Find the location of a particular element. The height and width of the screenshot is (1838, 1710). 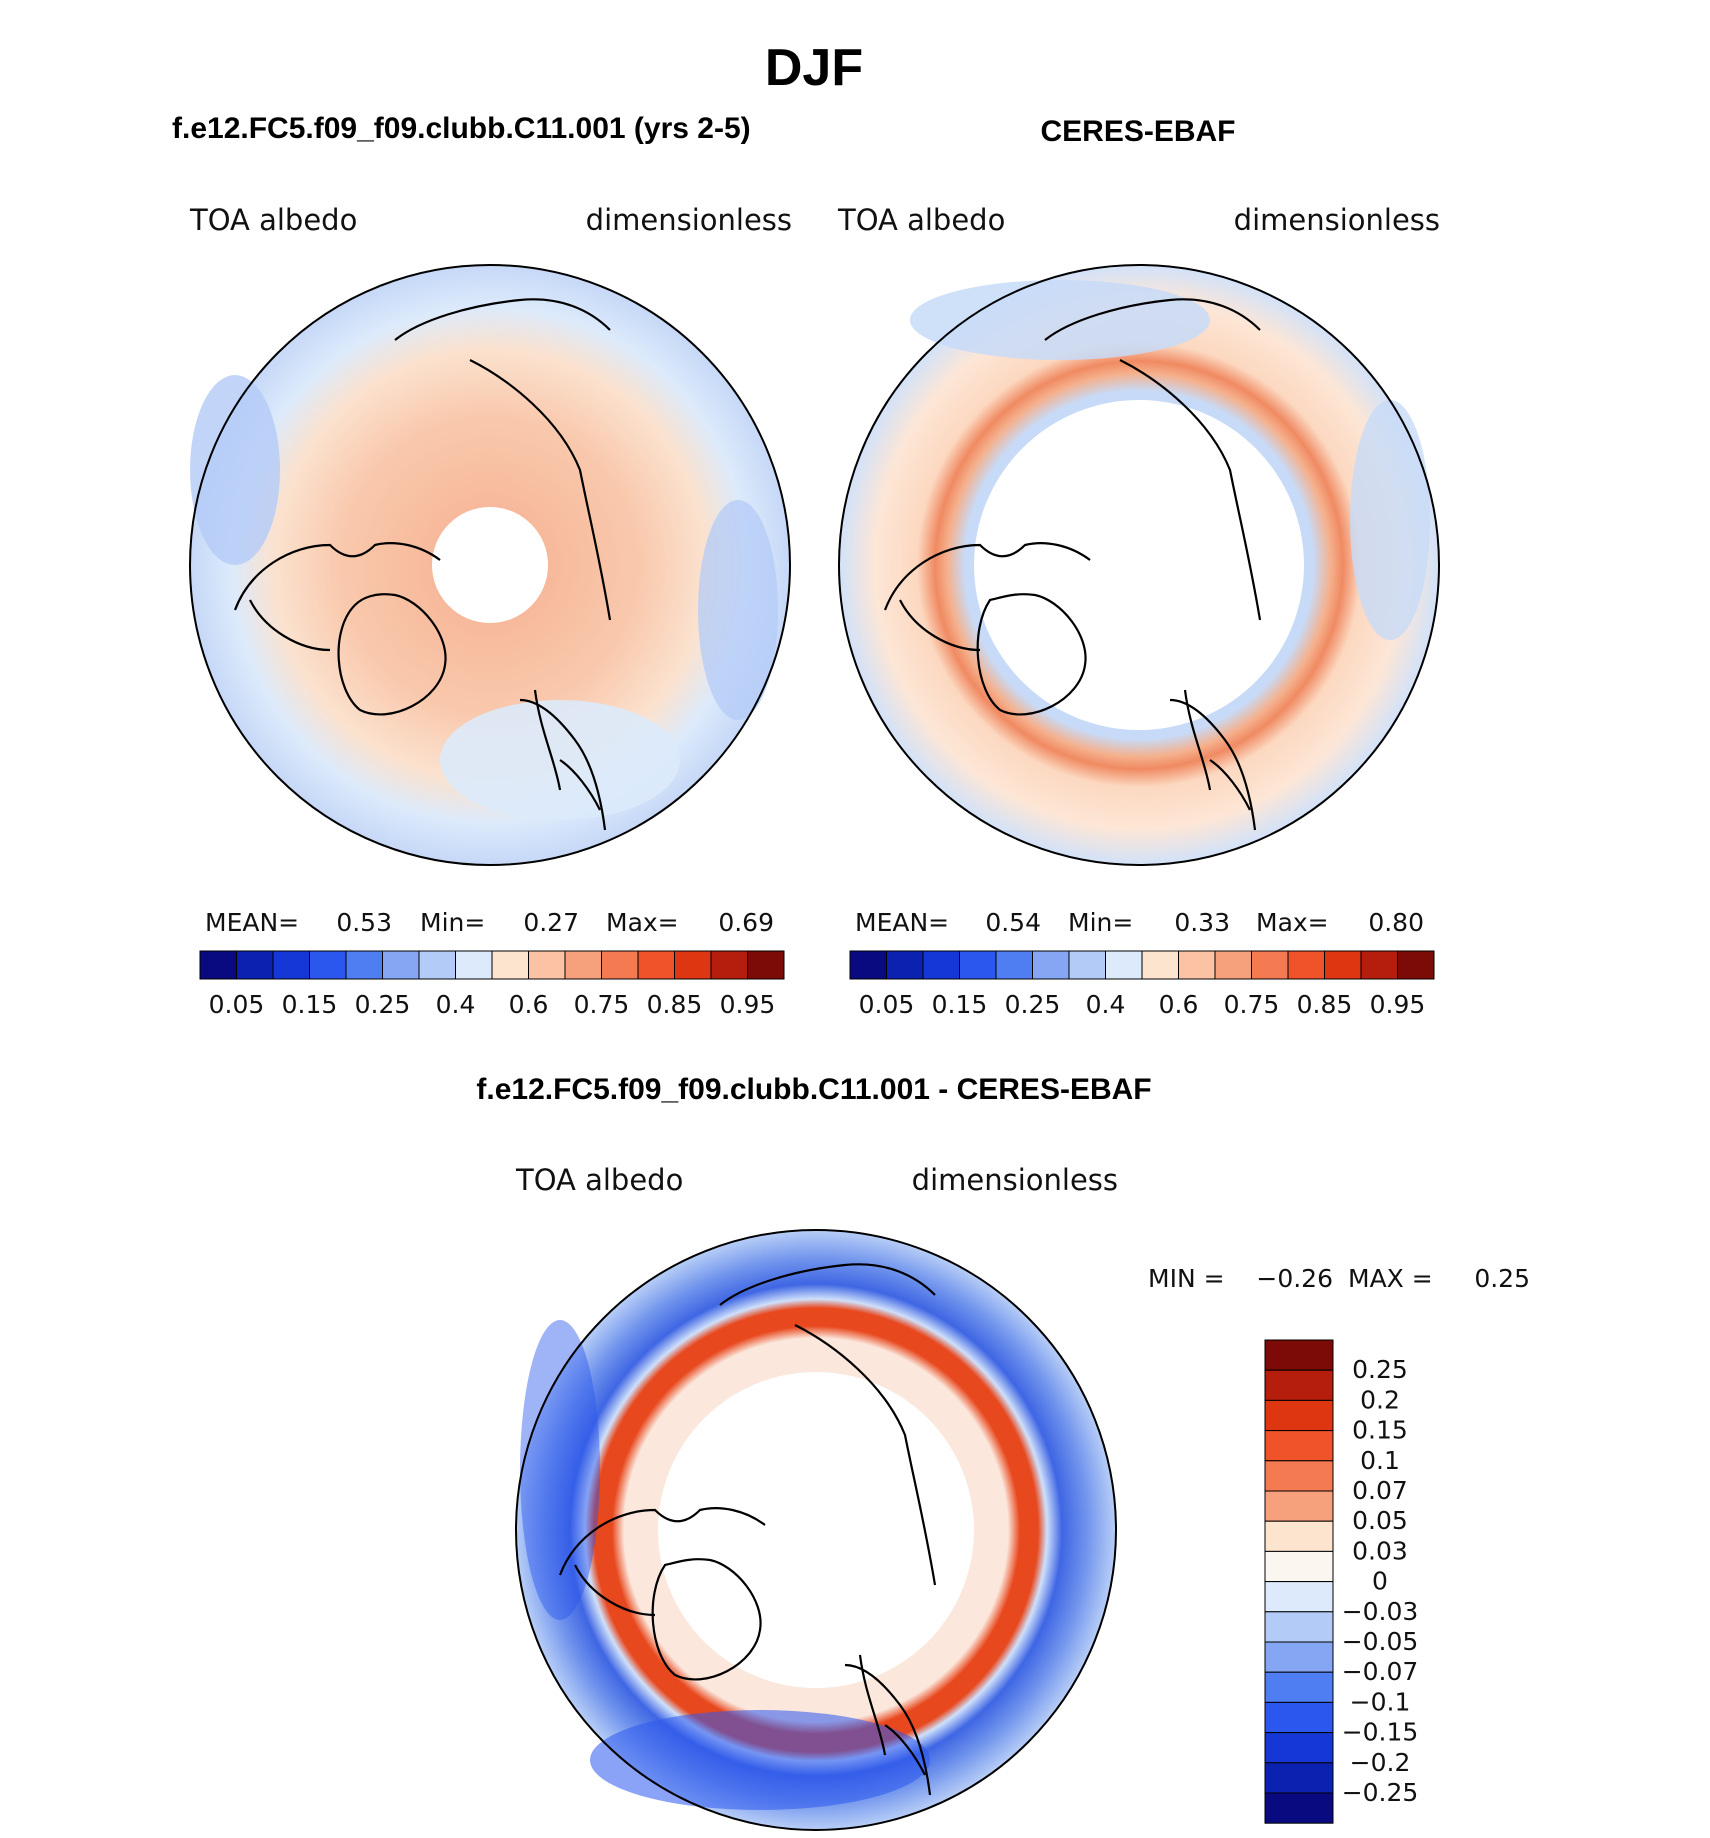

diff-coast-greenland is located at coordinates (706, 1619).